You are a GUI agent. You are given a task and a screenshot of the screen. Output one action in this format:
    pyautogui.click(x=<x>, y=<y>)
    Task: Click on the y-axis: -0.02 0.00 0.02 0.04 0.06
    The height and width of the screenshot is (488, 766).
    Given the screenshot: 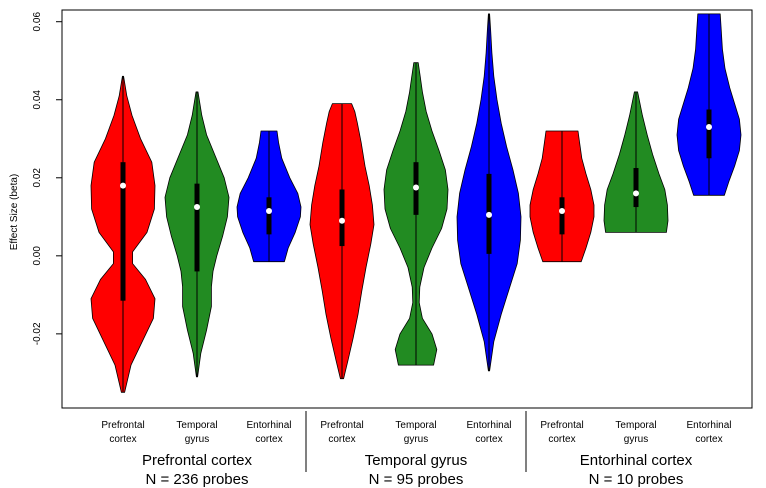 What is the action you would take?
    pyautogui.click(x=47, y=178)
    